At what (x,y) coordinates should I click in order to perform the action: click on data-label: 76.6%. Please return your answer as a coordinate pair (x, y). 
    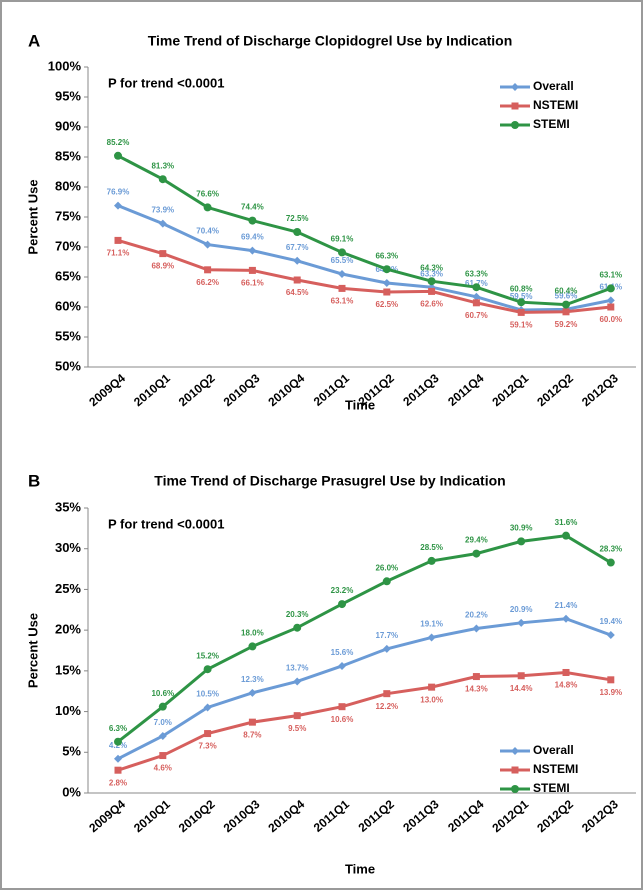
    Looking at the image, I should click on (207, 194).